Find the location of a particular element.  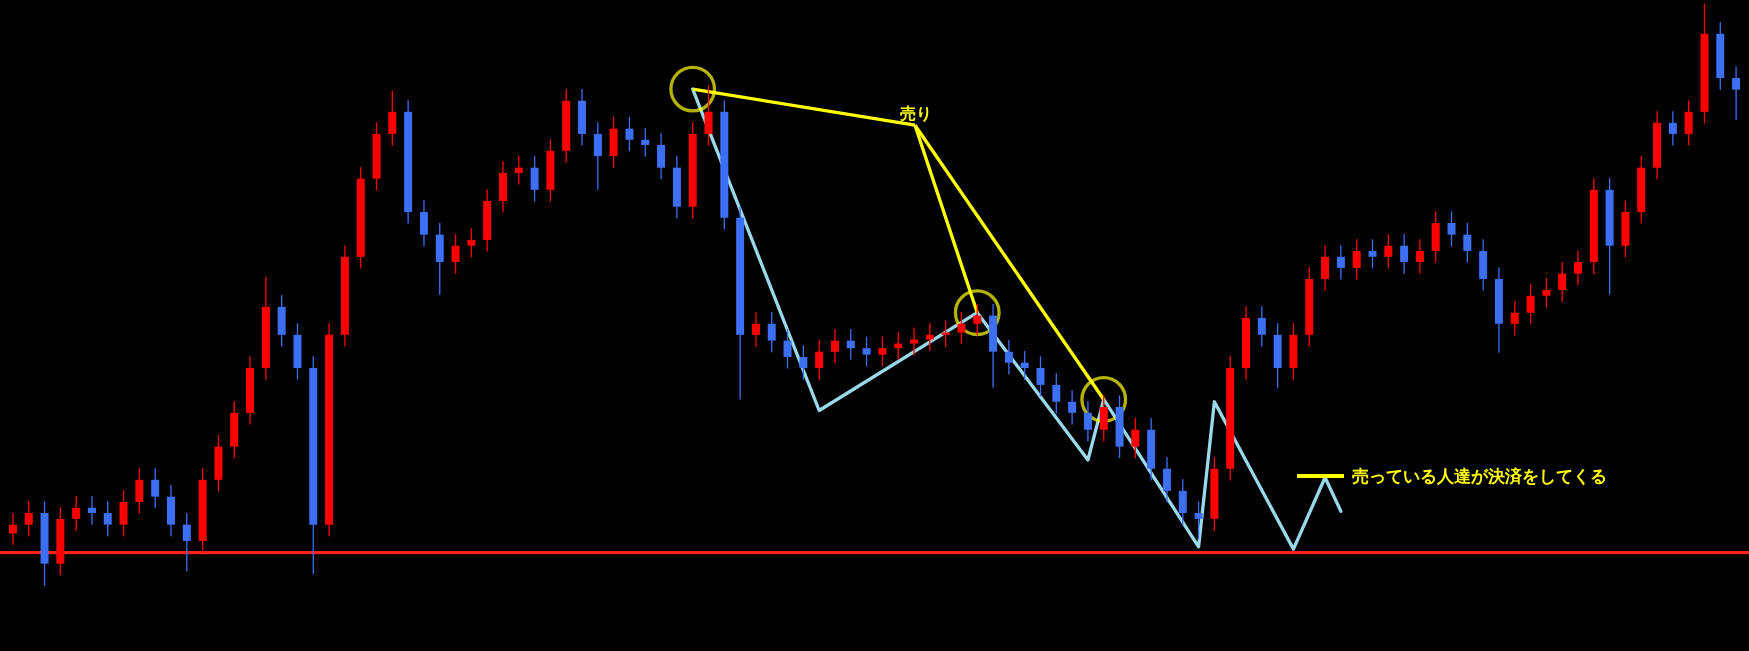

annotation: 売り is located at coordinates (916, 113).